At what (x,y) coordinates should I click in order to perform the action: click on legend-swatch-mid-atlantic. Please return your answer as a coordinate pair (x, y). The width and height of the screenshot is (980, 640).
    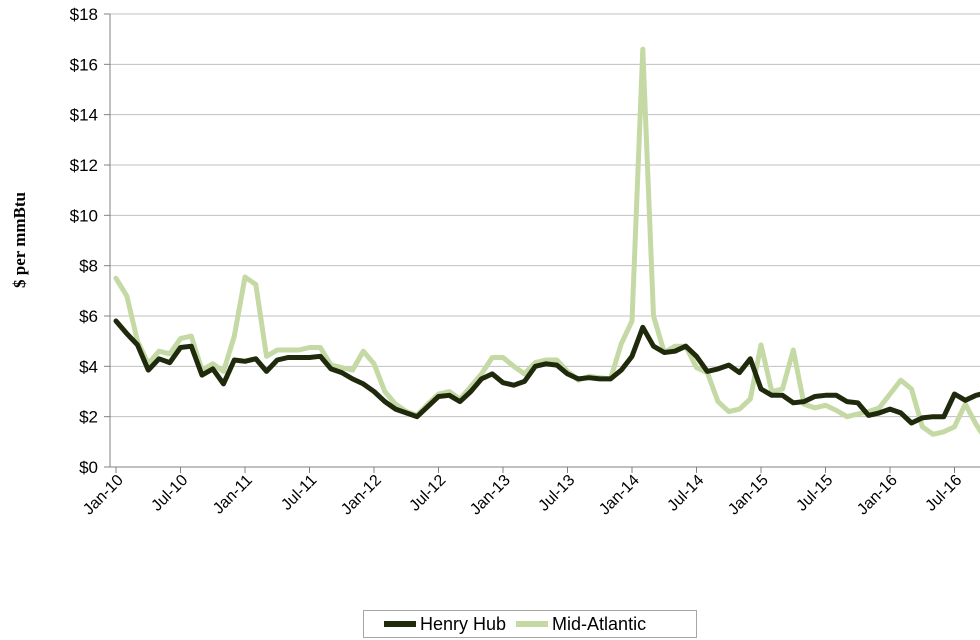
    Looking at the image, I should click on (532, 624).